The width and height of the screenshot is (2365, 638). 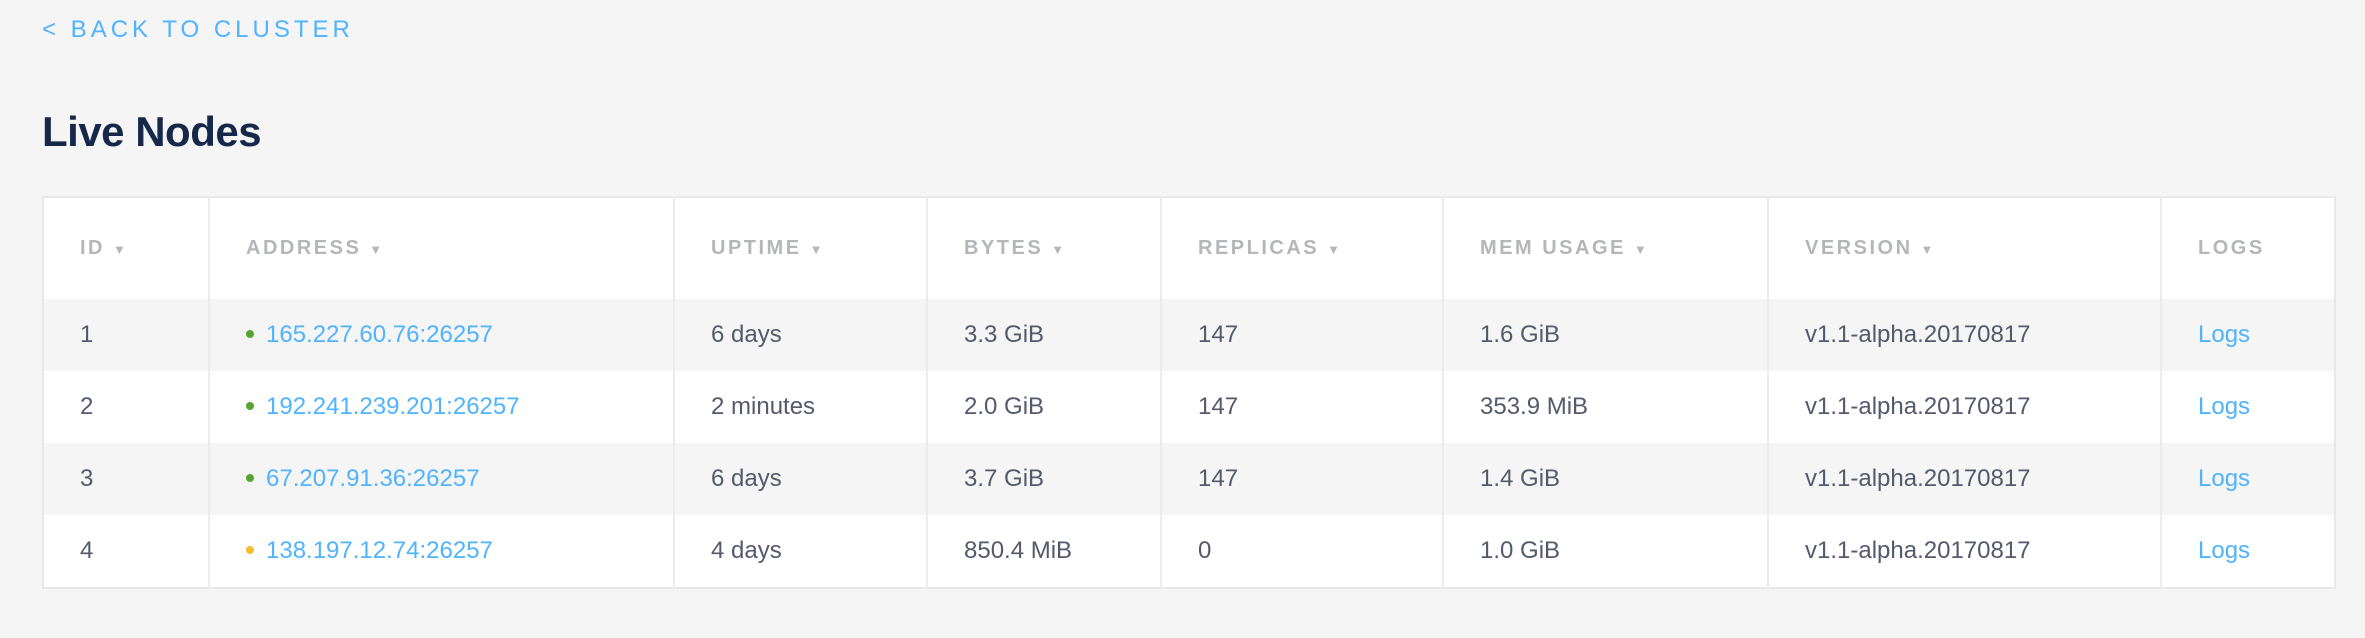 What do you see at coordinates (763, 406) in the screenshot?
I see `cell-value: 2 minutes` at bounding box center [763, 406].